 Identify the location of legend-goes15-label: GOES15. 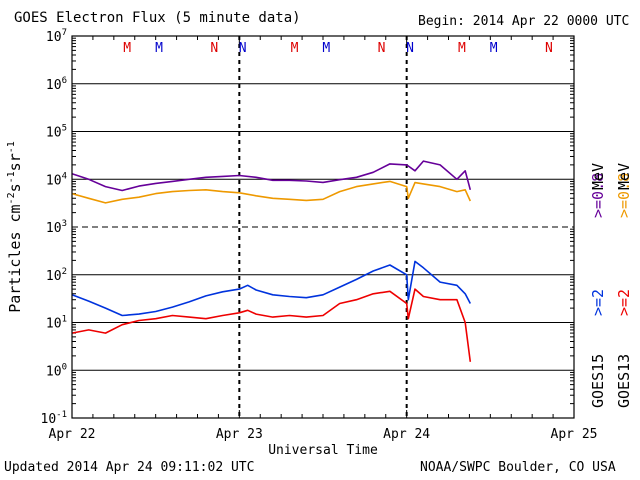
(598, 381).